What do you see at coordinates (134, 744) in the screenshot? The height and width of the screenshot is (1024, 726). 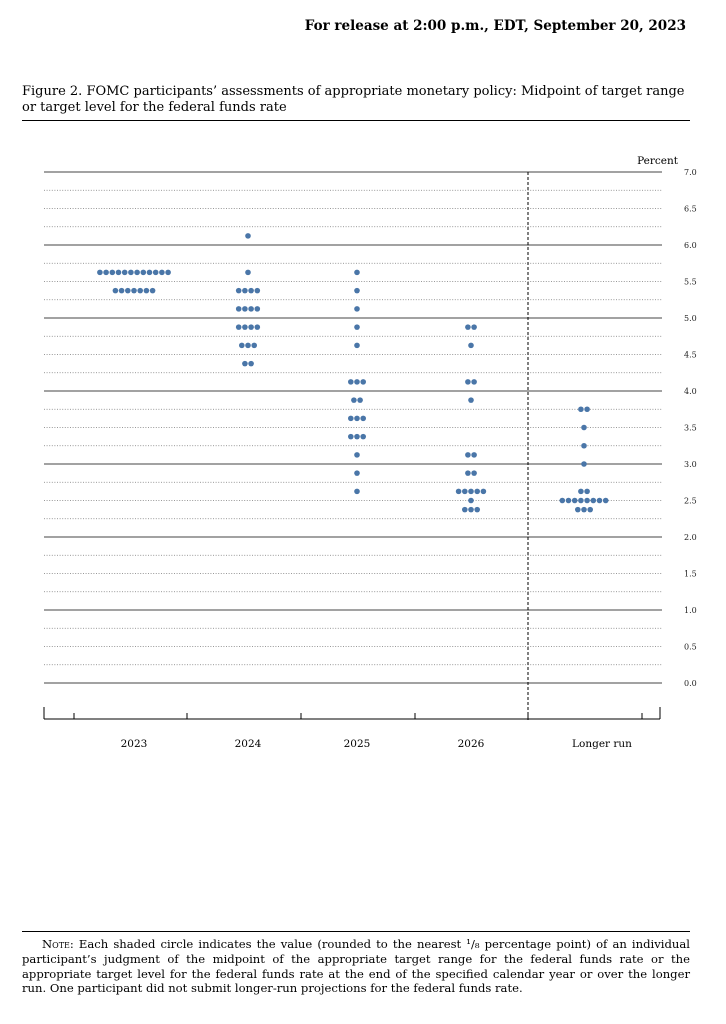 I see `x-tick-label: 2023` at bounding box center [134, 744].